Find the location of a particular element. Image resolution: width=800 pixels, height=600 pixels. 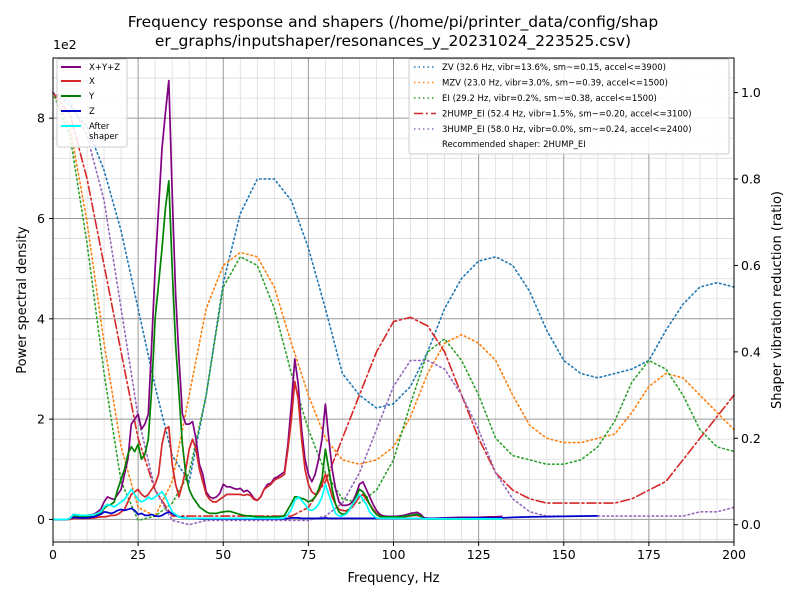

y2-axis-label: Shaper vibration reduction (ratio) is located at coordinates (777, 300).